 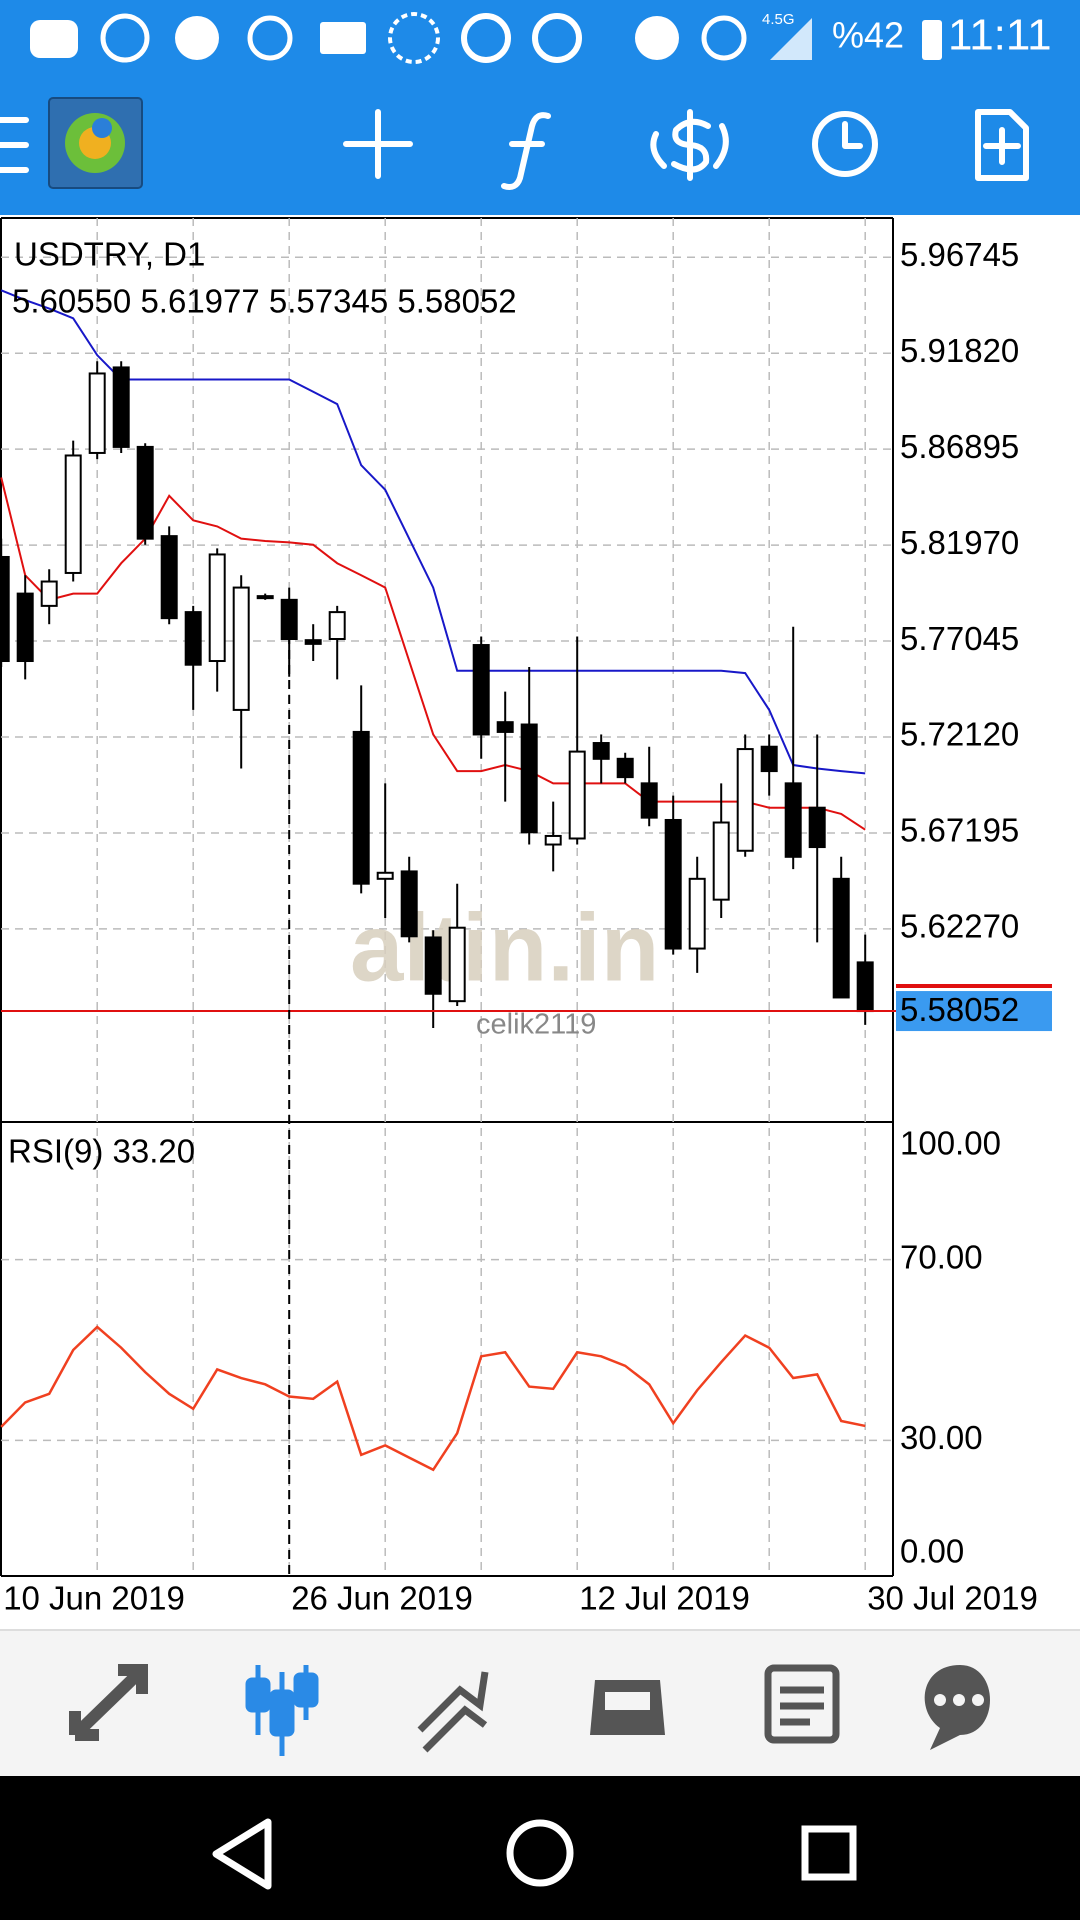 What do you see at coordinates (108, 1702) in the screenshot?
I see `quotes-tab` at bounding box center [108, 1702].